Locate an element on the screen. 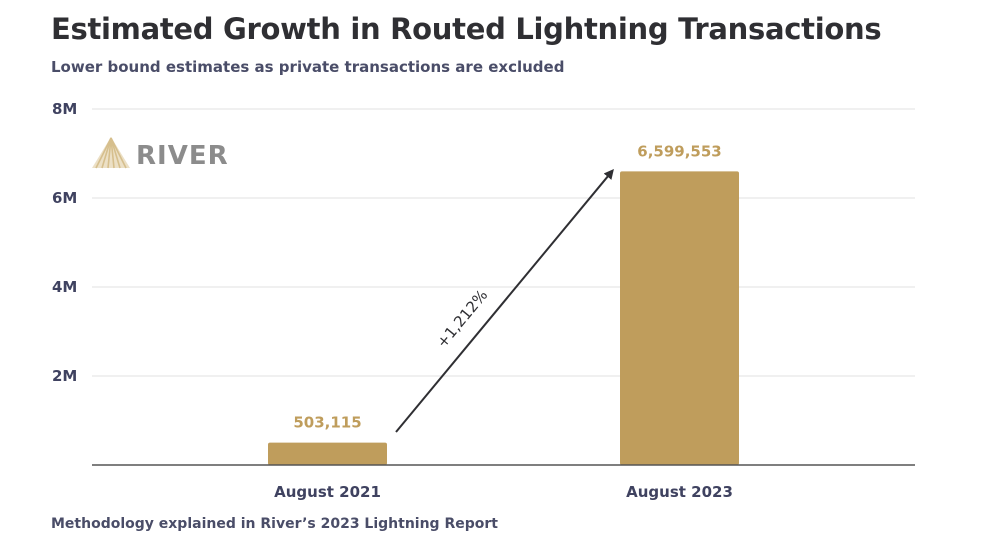 The height and width of the screenshot is (549, 1006). x-axis: August 2021 August 2023 is located at coordinates (503, 492).